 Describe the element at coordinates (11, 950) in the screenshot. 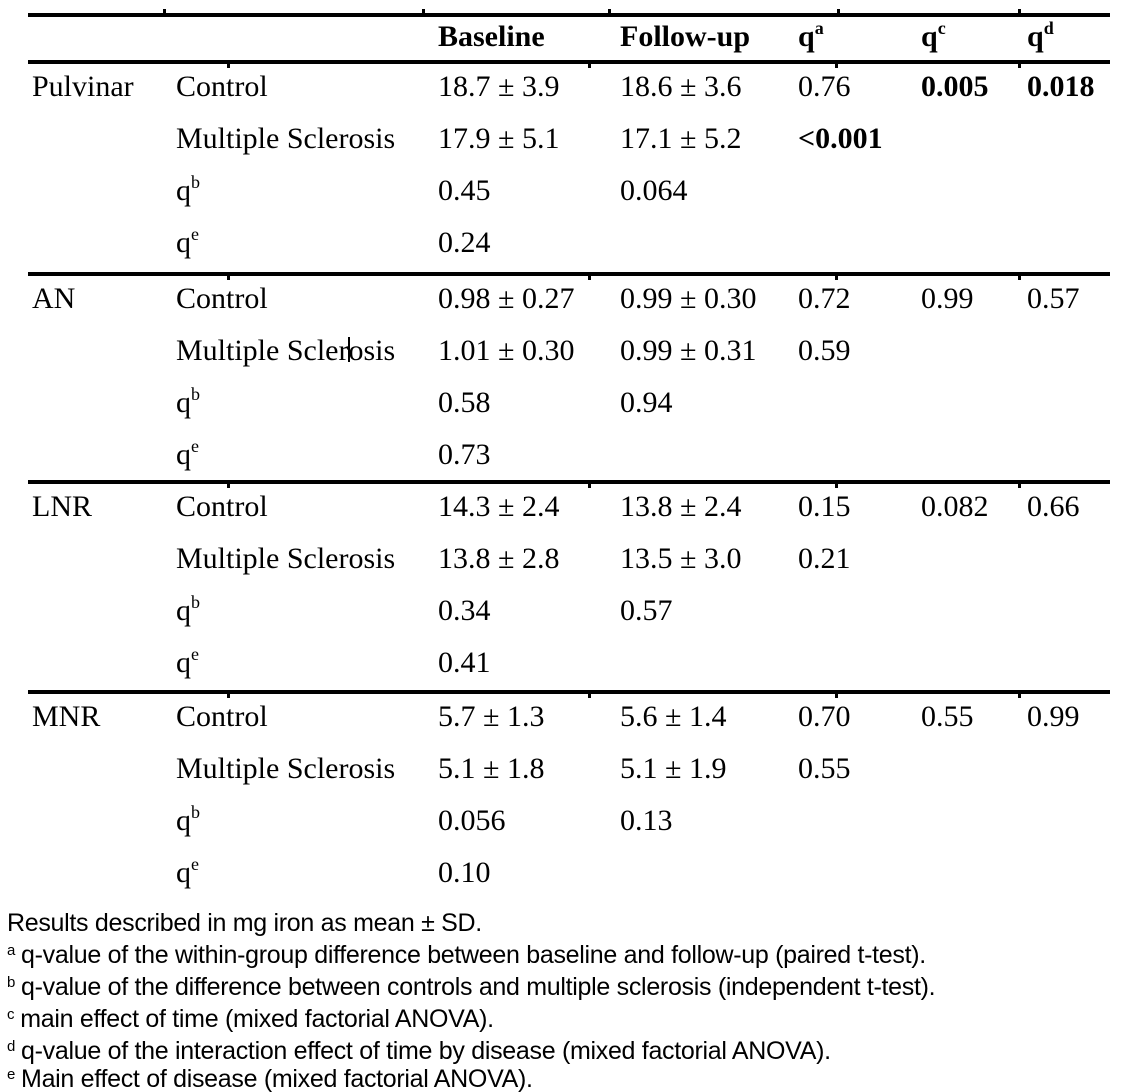

I see `footnote-superscript: a` at that location.